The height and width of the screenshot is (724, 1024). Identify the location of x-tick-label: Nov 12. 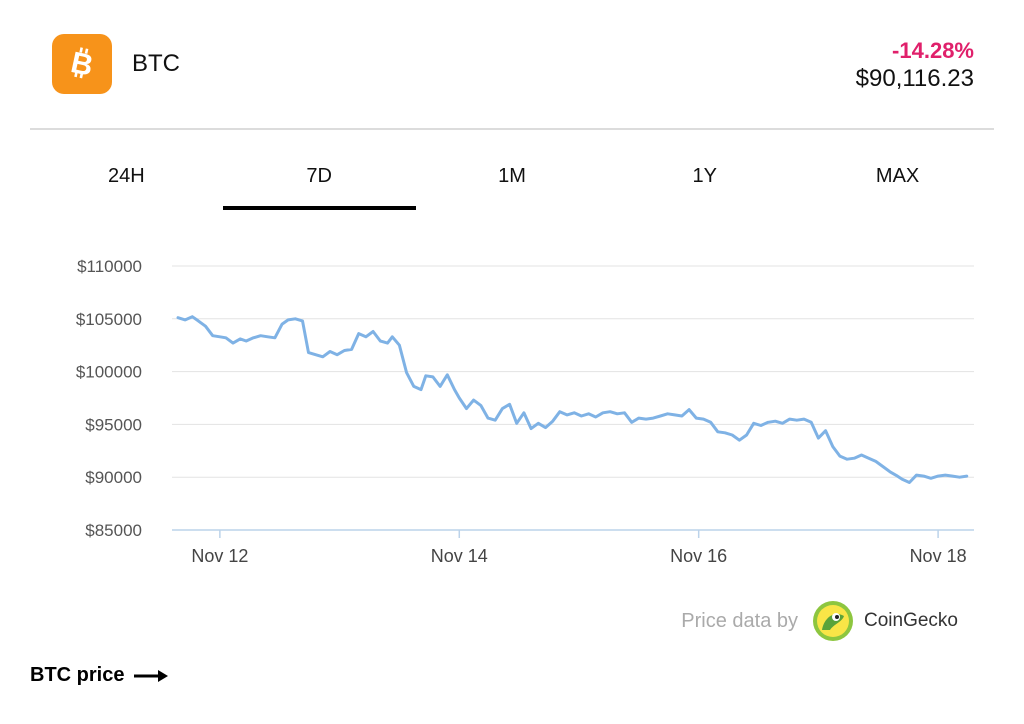
(219, 556).